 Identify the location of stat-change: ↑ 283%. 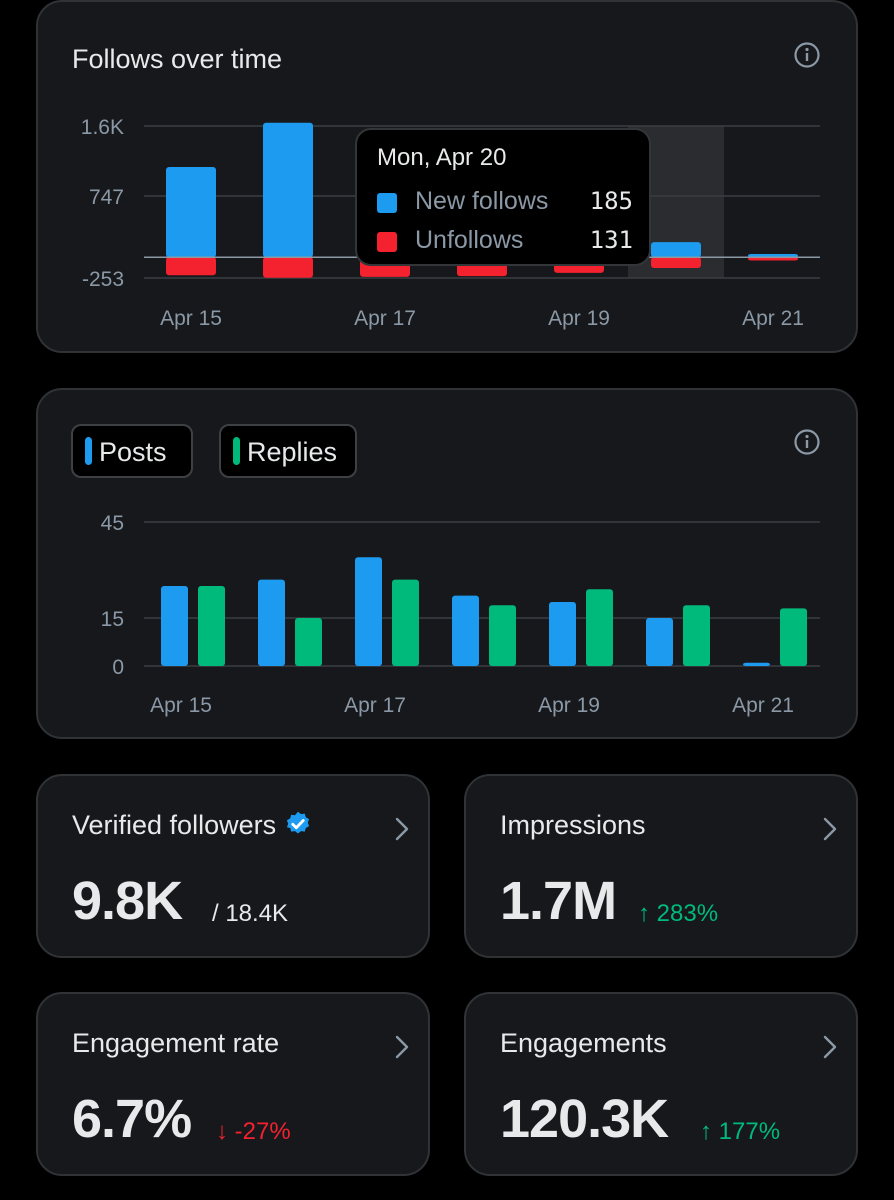
(678, 913).